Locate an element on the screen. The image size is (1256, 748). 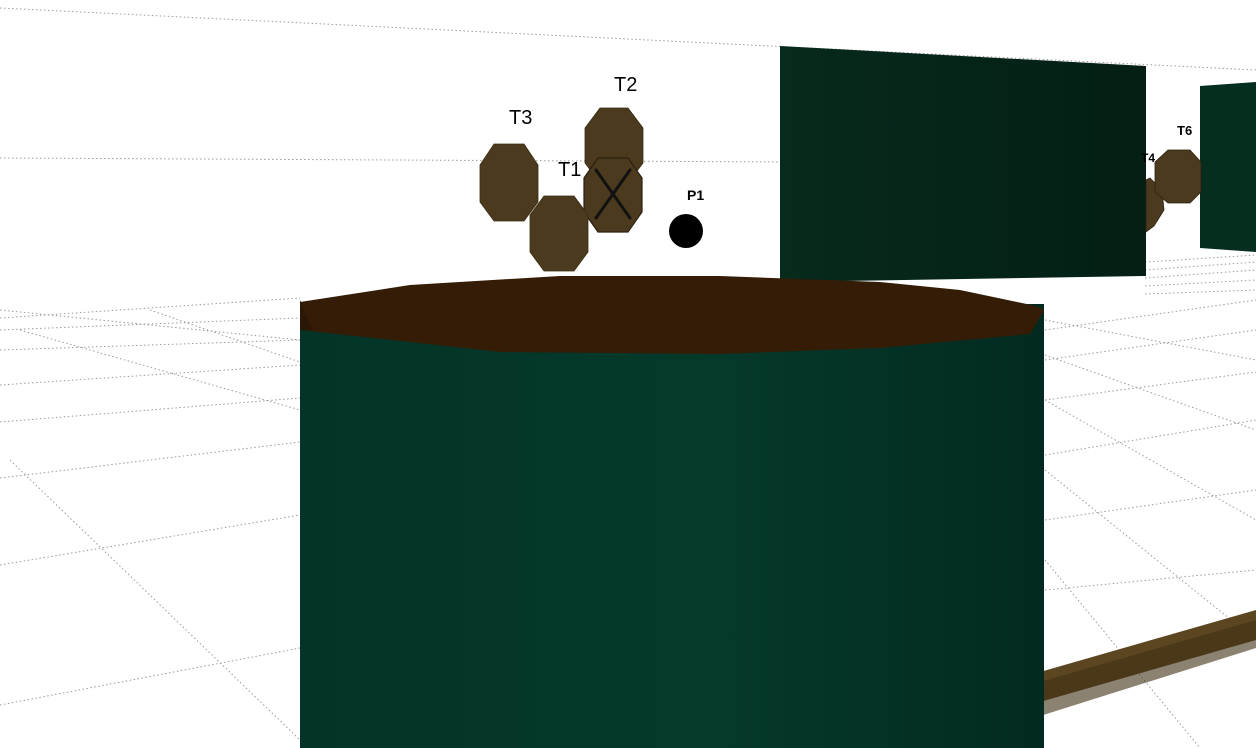
player-label-P1: P1 is located at coordinates (695, 195).